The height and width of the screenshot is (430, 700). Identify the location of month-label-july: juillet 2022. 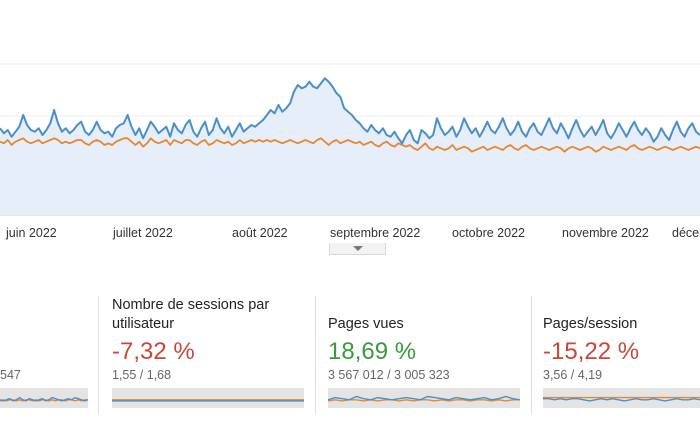
(143, 233).